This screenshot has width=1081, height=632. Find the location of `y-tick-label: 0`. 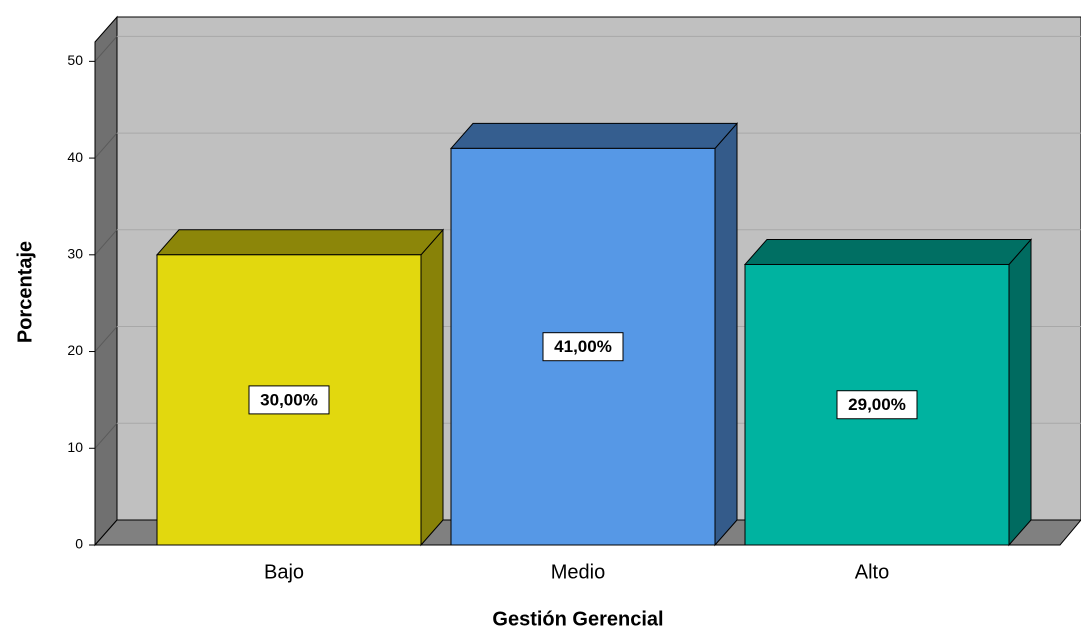

y-tick-label: 0 is located at coordinates (79, 544).